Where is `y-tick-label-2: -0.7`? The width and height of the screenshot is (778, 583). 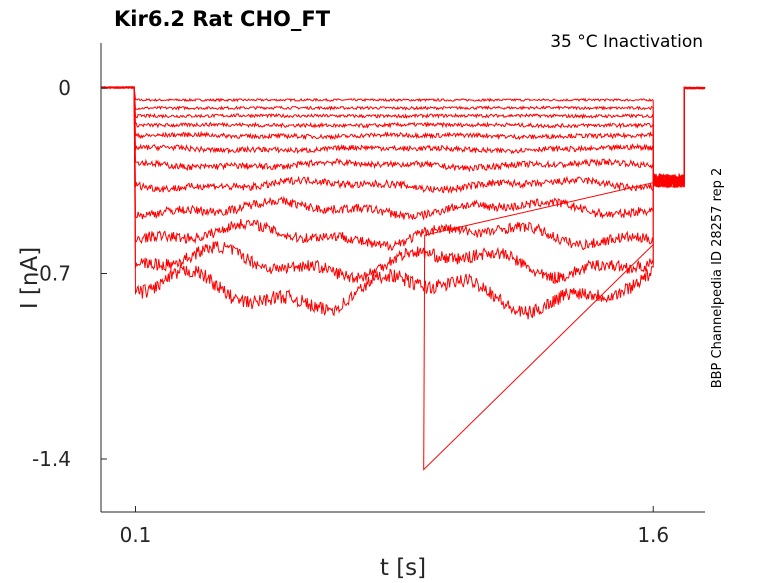 y-tick-label-2: -0.7 is located at coordinates (51, 274).